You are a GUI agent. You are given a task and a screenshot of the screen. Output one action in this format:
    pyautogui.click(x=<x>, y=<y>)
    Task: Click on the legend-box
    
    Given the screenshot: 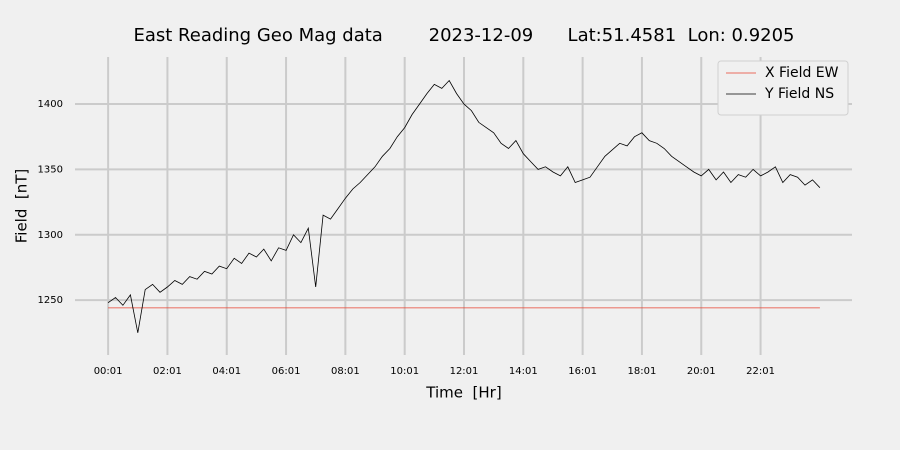 What is the action you would take?
    pyautogui.click(x=783, y=88)
    